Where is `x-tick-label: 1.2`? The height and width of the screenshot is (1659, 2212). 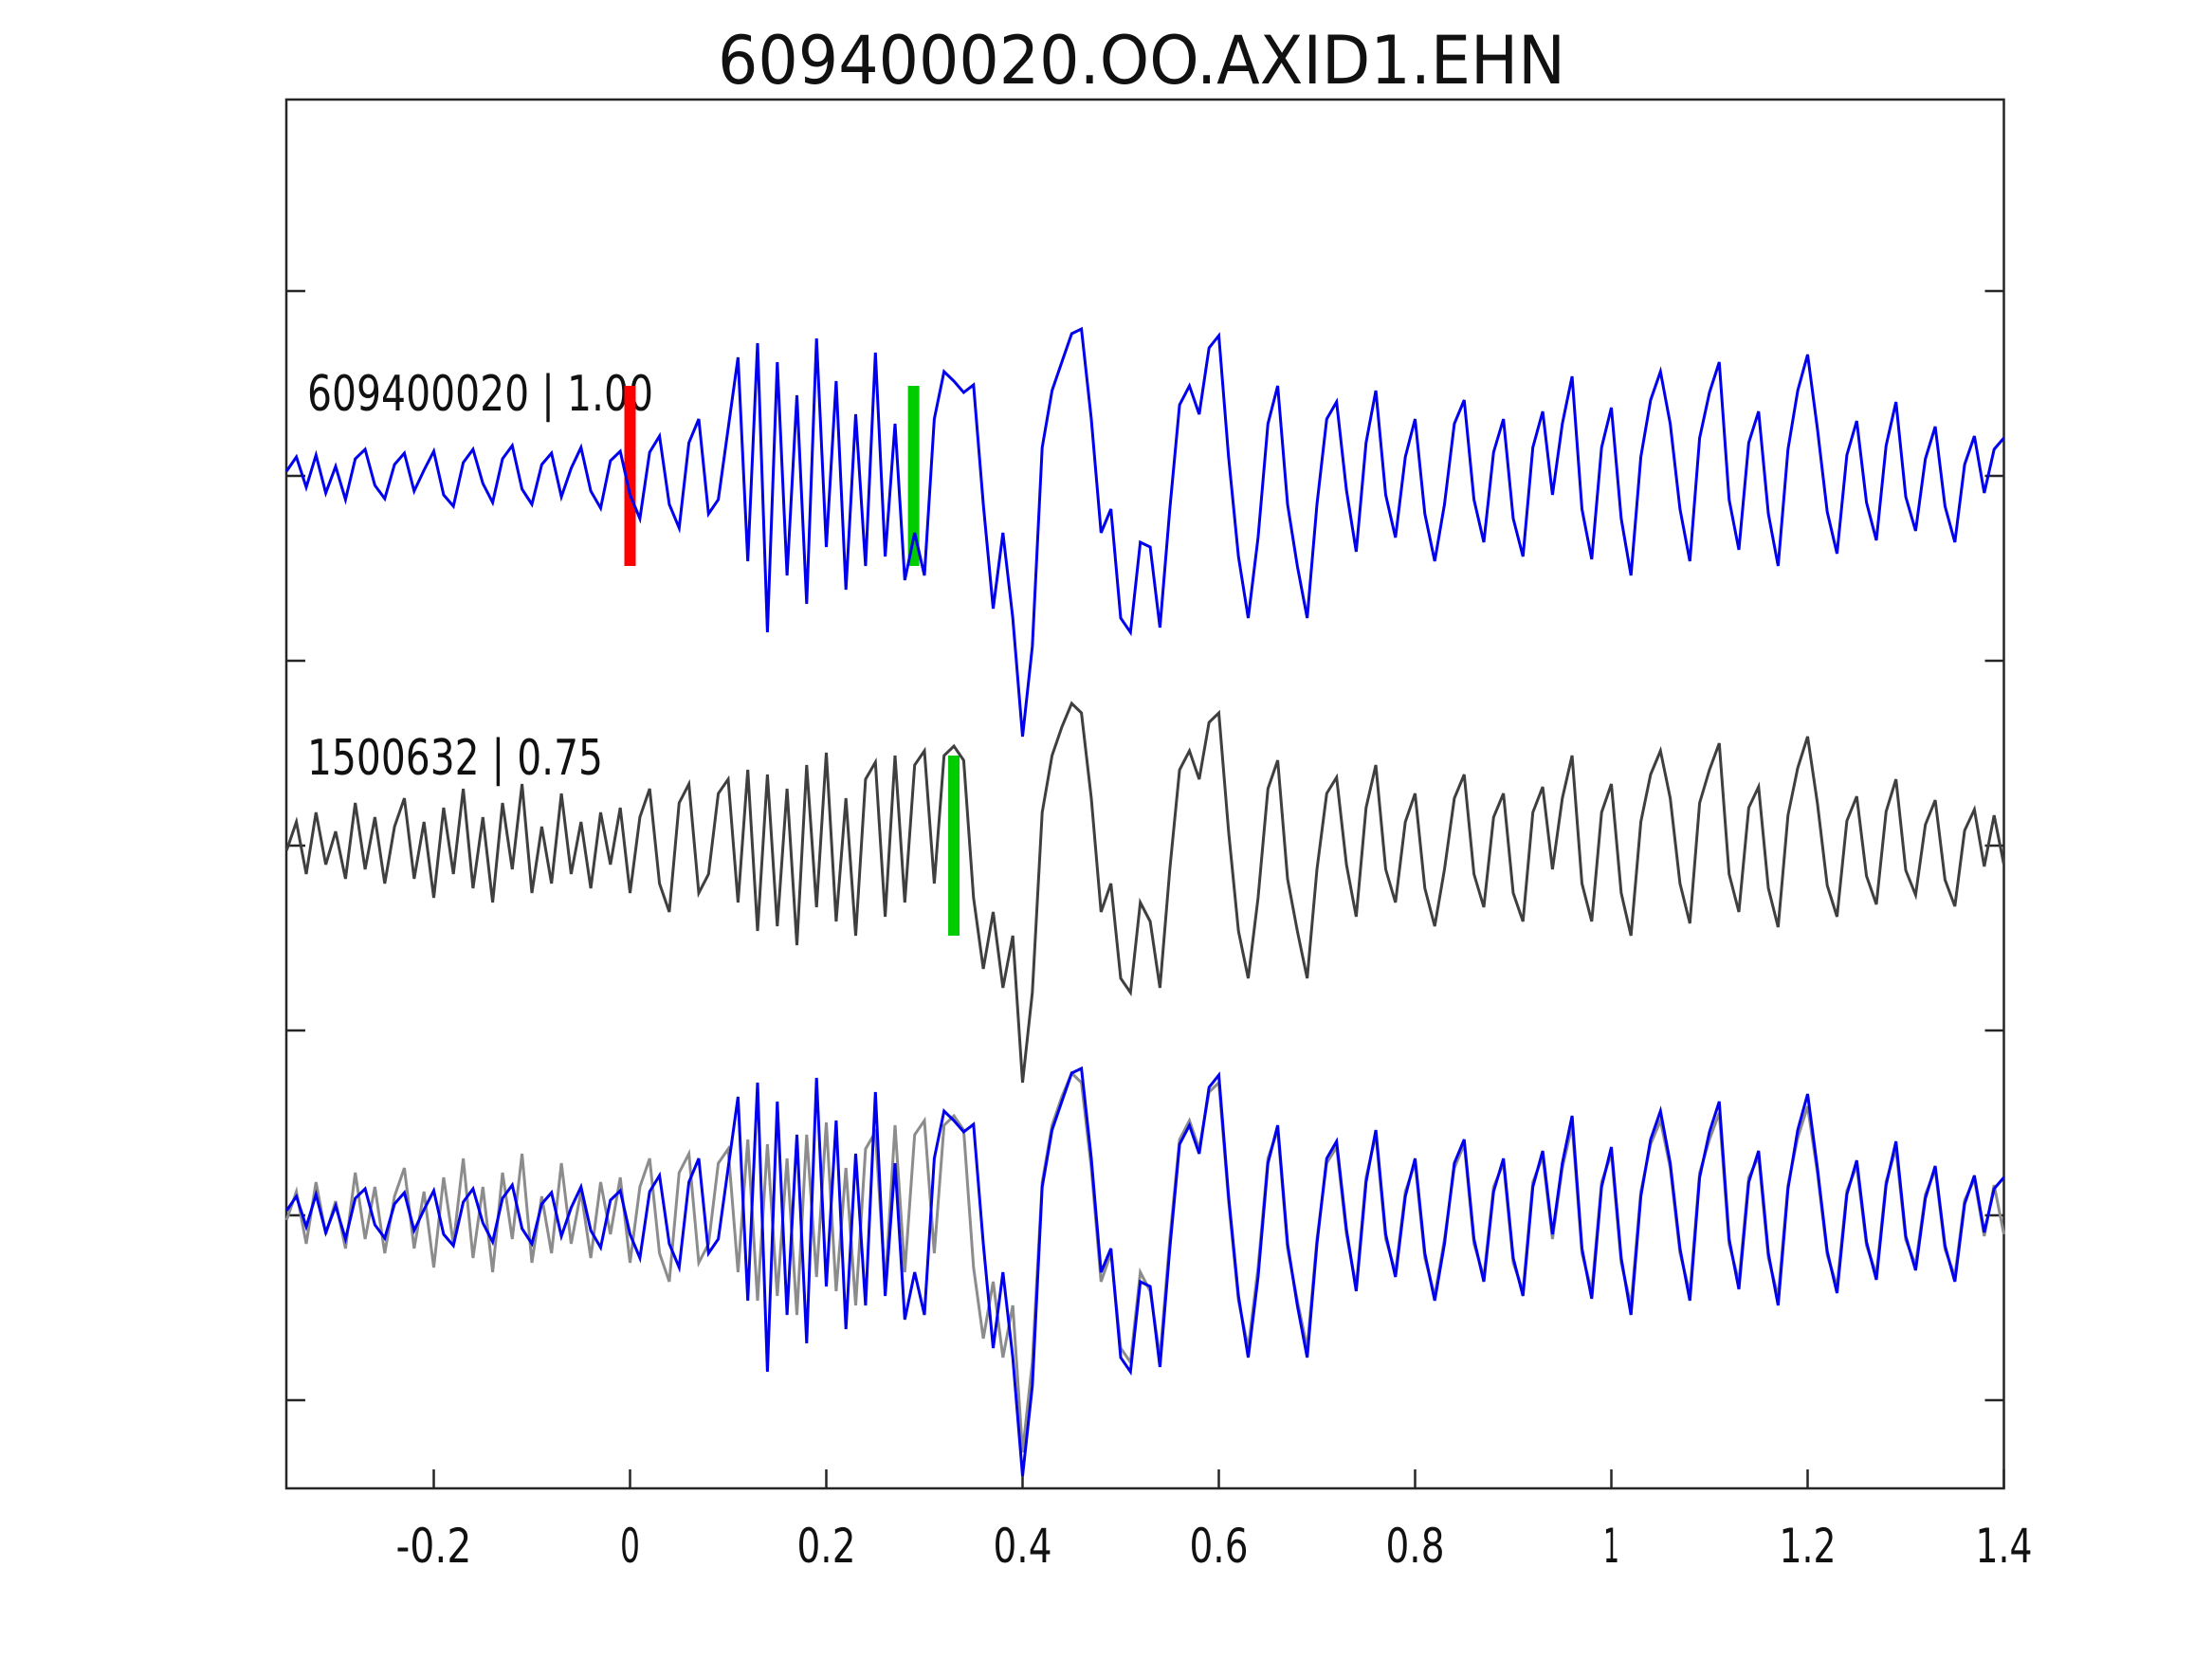 x-tick-label: 1.2 is located at coordinates (1808, 1546).